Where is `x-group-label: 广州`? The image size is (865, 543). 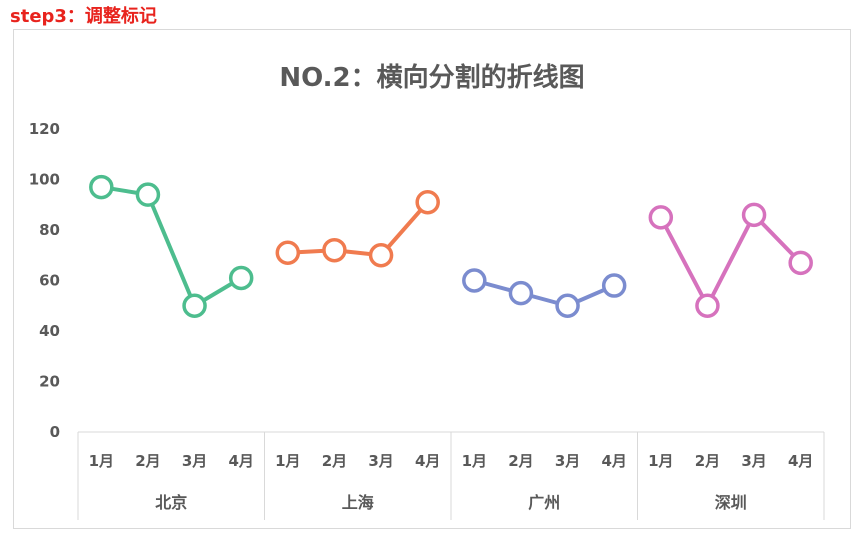
x-group-label: 广州 is located at coordinates (544, 502).